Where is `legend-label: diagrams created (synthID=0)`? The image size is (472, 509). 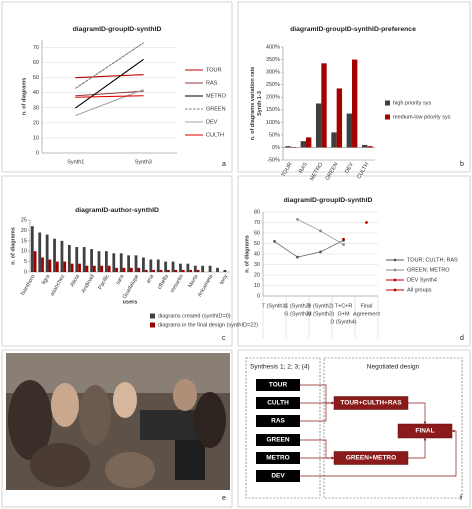 legend-label: diagrams created (synthID=0) is located at coordinates (194, 316).